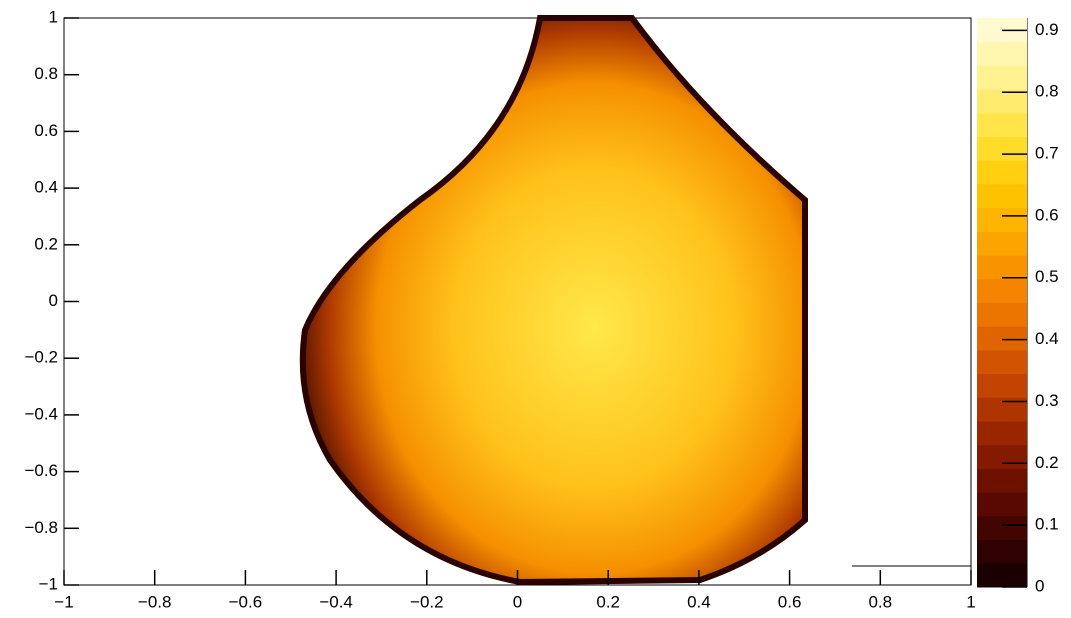 The height and width of the screenshot is (618, 1071). I want to click on y-tick-label: −0.8, so click(41, 527).